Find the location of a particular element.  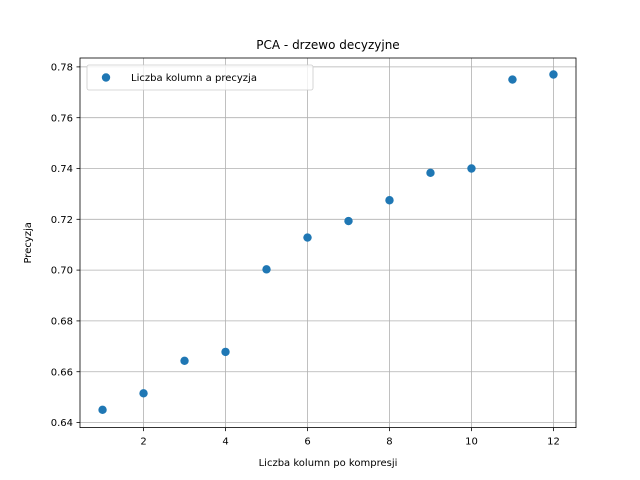

legend-box is located at coordinates (200, 77).